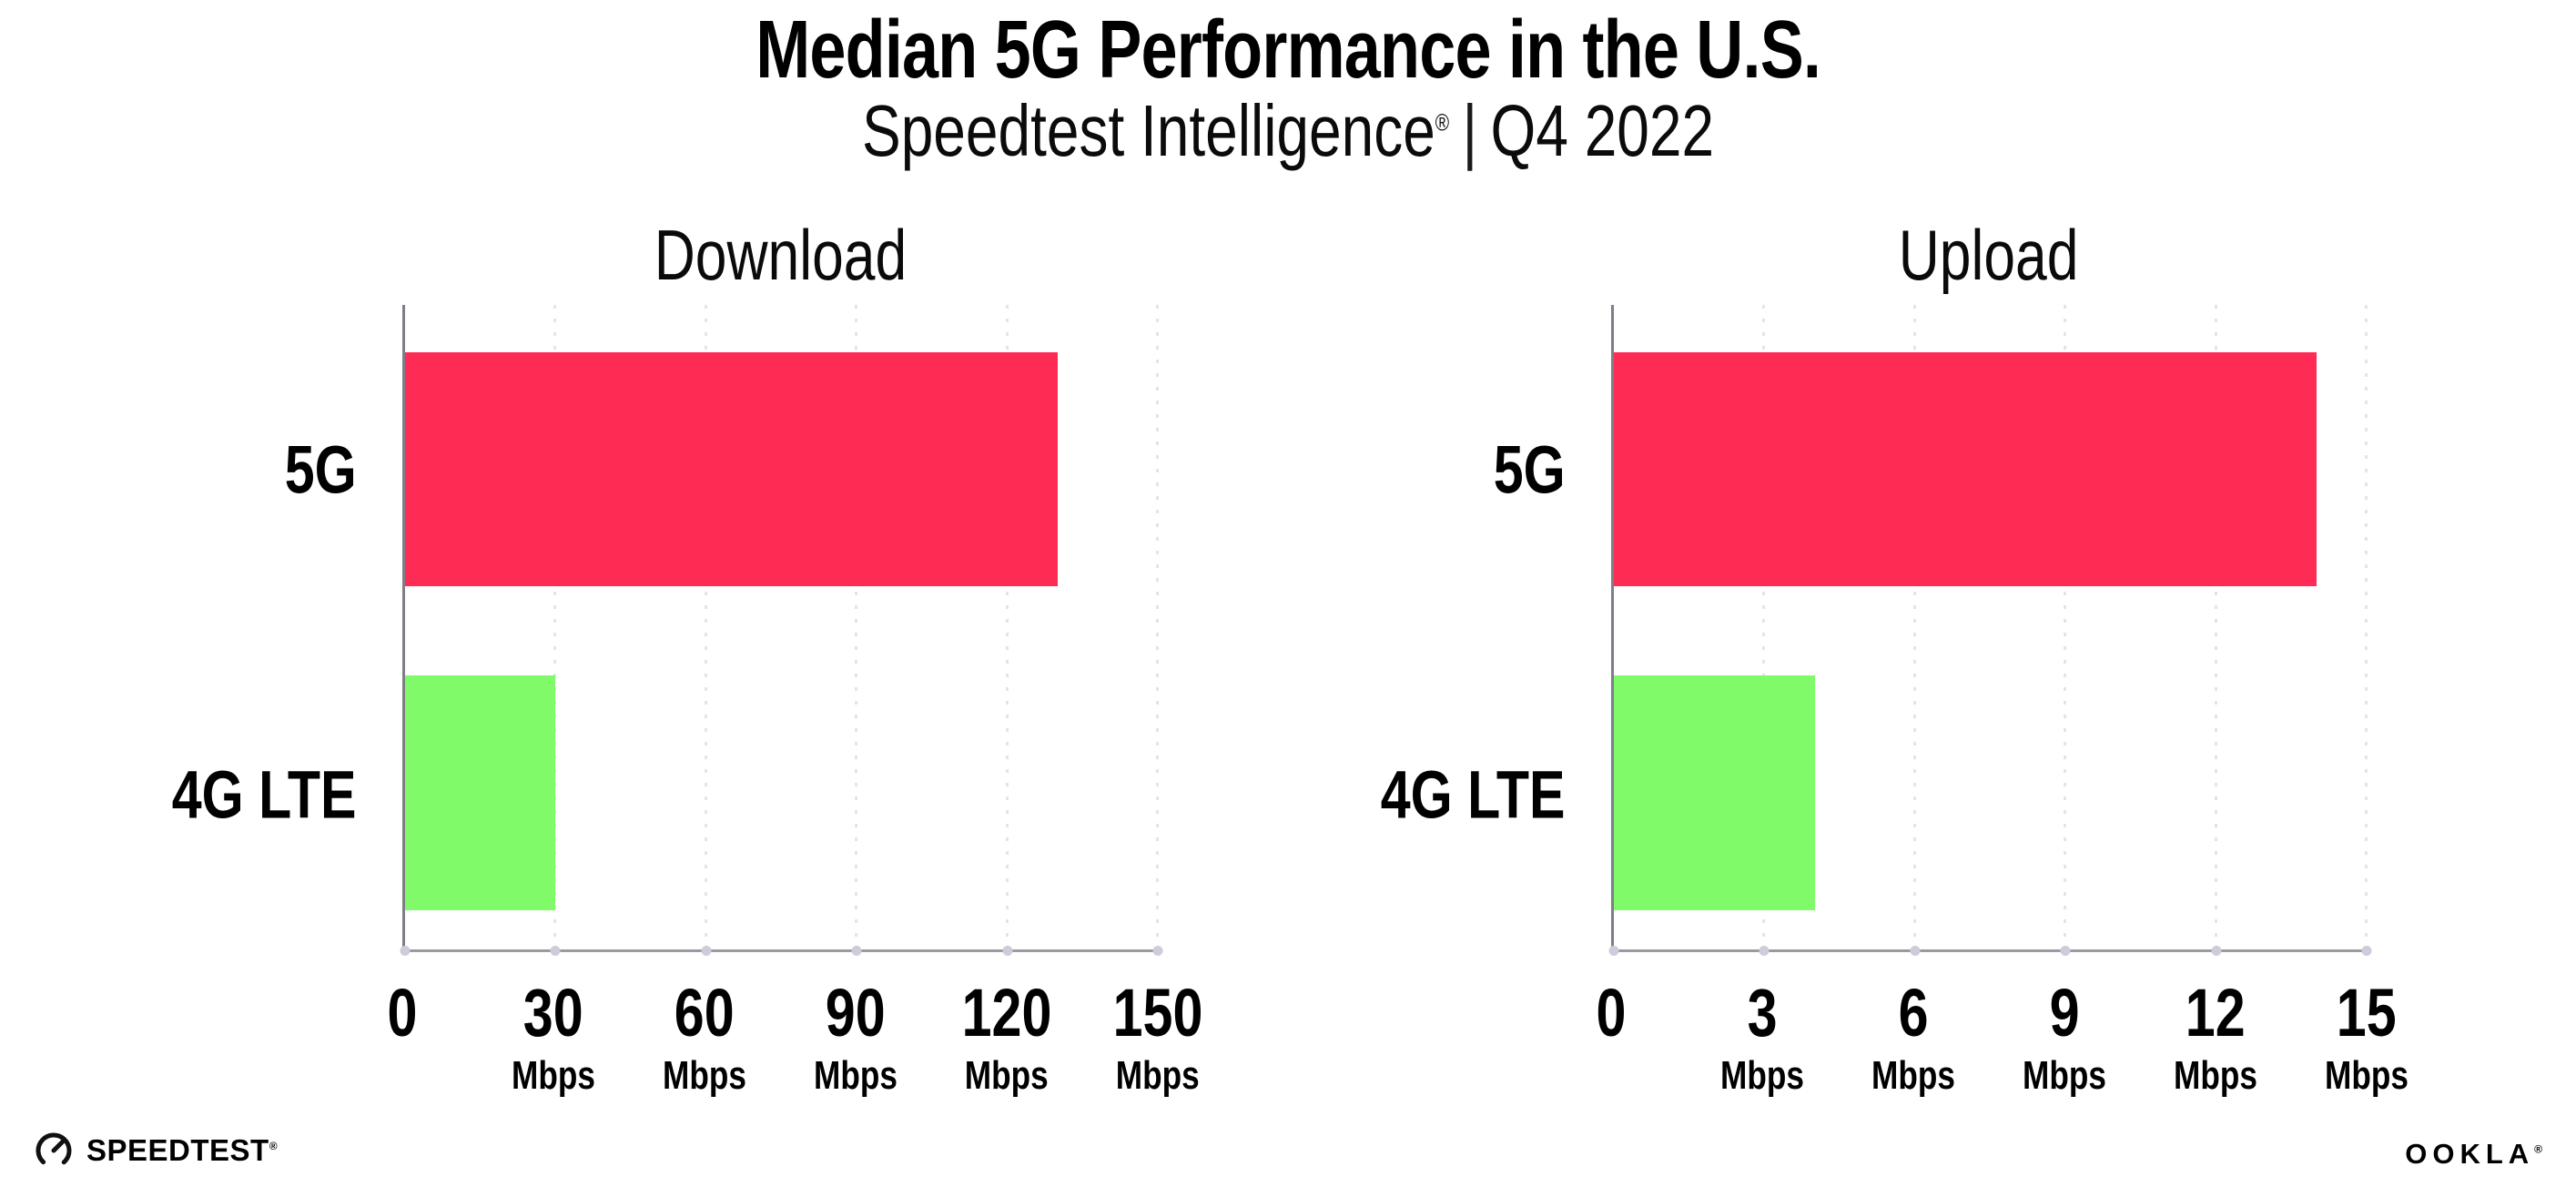 This screenshot has width=2576, height=1197. I want to click on download-y-axis-labels: 5G 4G LTE, so click(261, 628).